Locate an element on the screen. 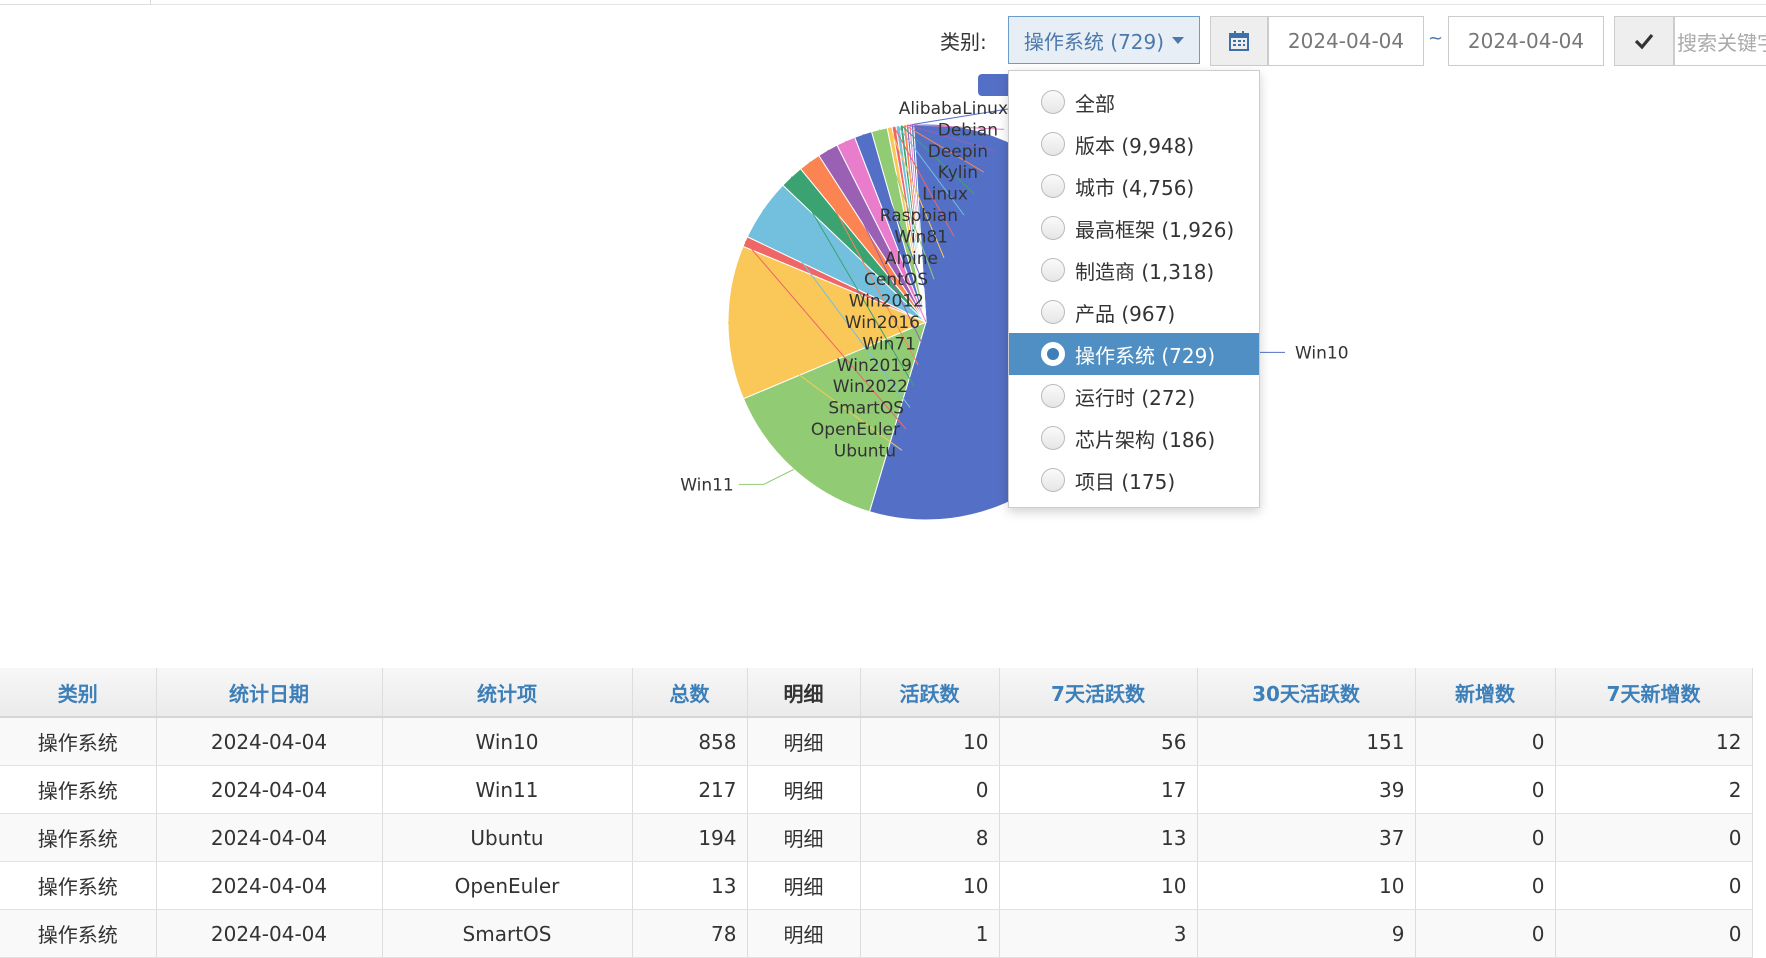  cell-active: 0 is located at coordinates (930, 789).